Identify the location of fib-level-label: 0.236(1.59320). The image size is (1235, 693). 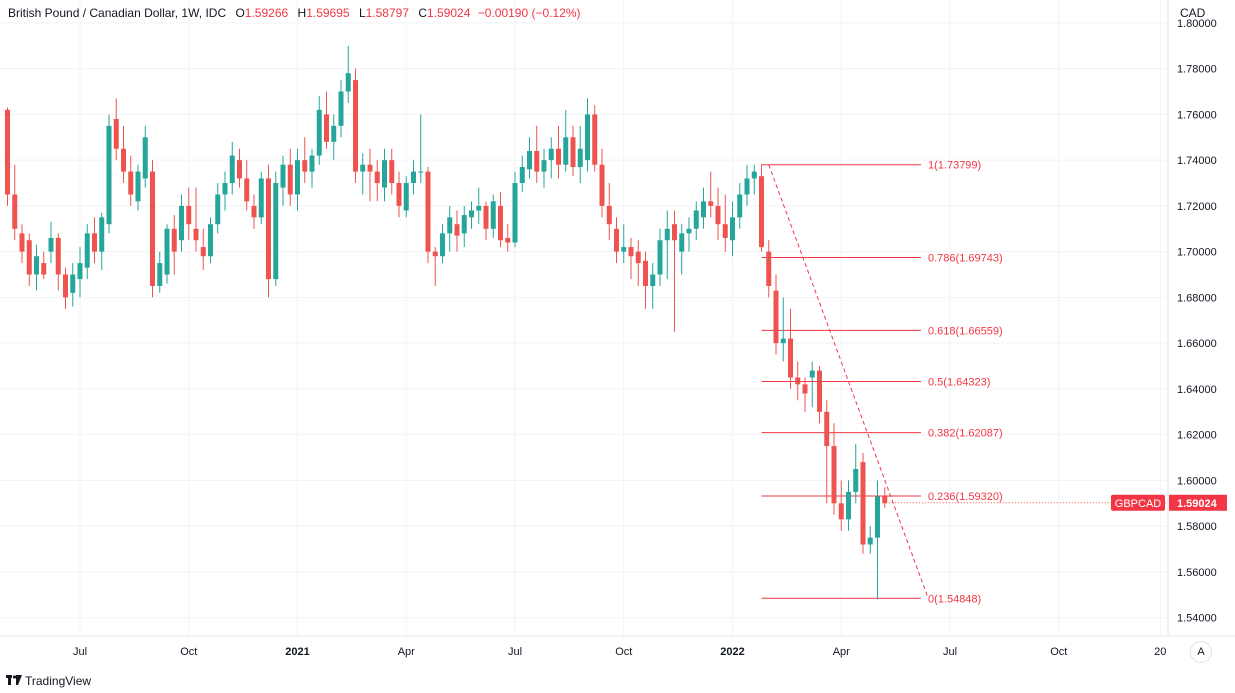
(965, 497).